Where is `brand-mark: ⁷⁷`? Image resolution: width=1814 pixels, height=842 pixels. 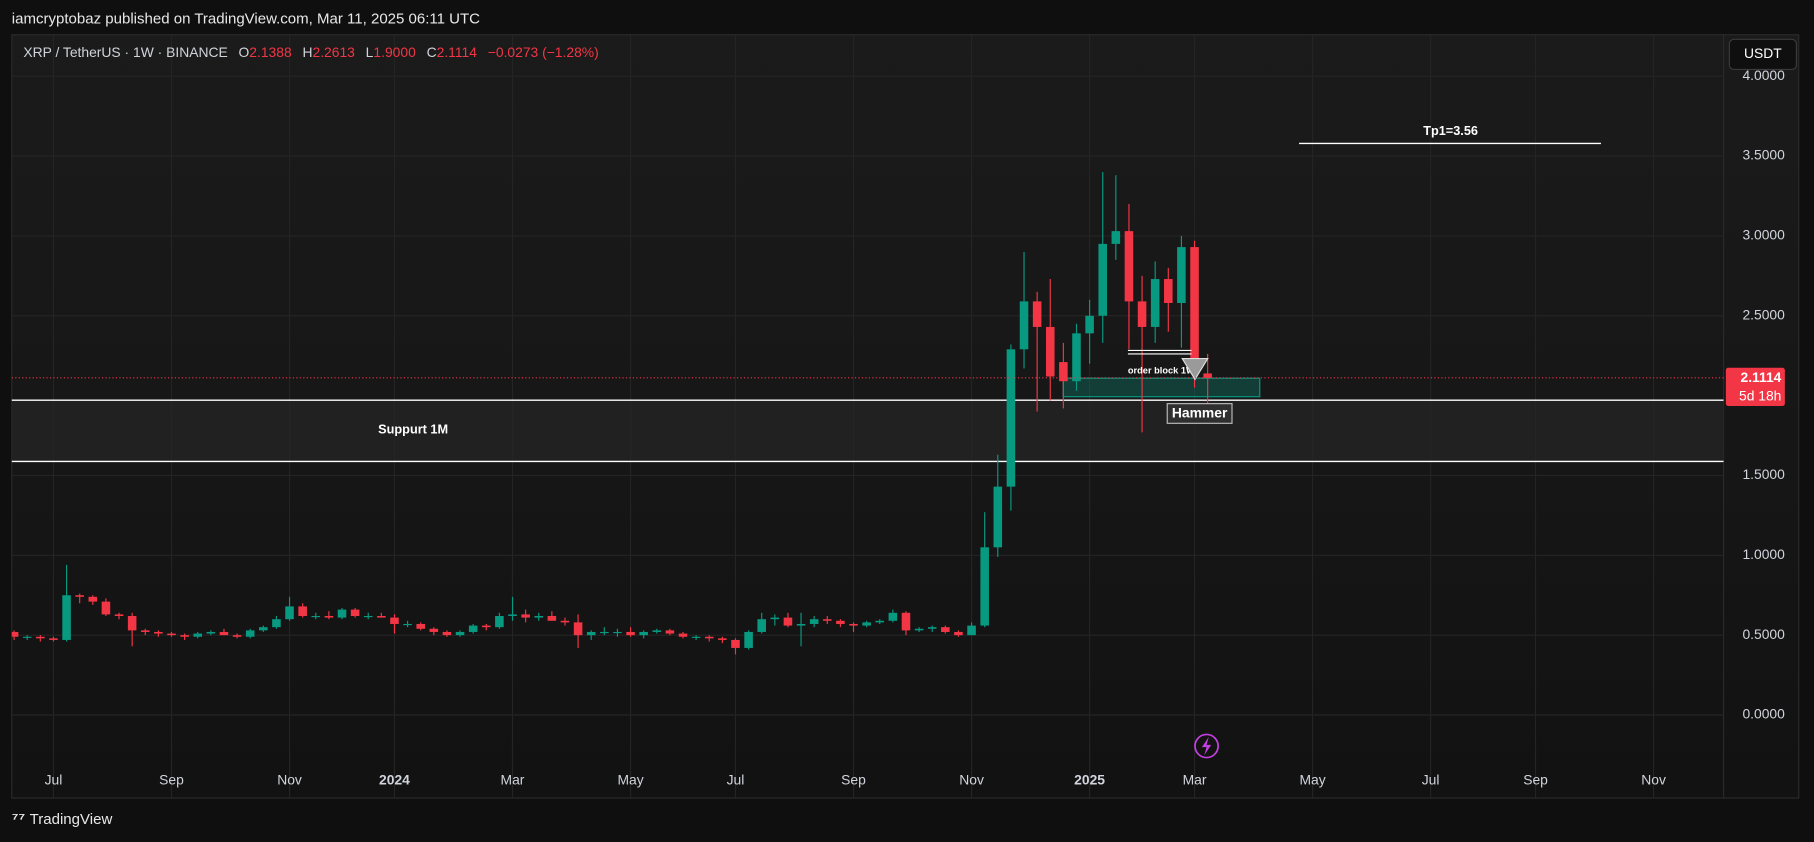
brand-mark: ⁷⁷ is located at coordinates (21, 819).